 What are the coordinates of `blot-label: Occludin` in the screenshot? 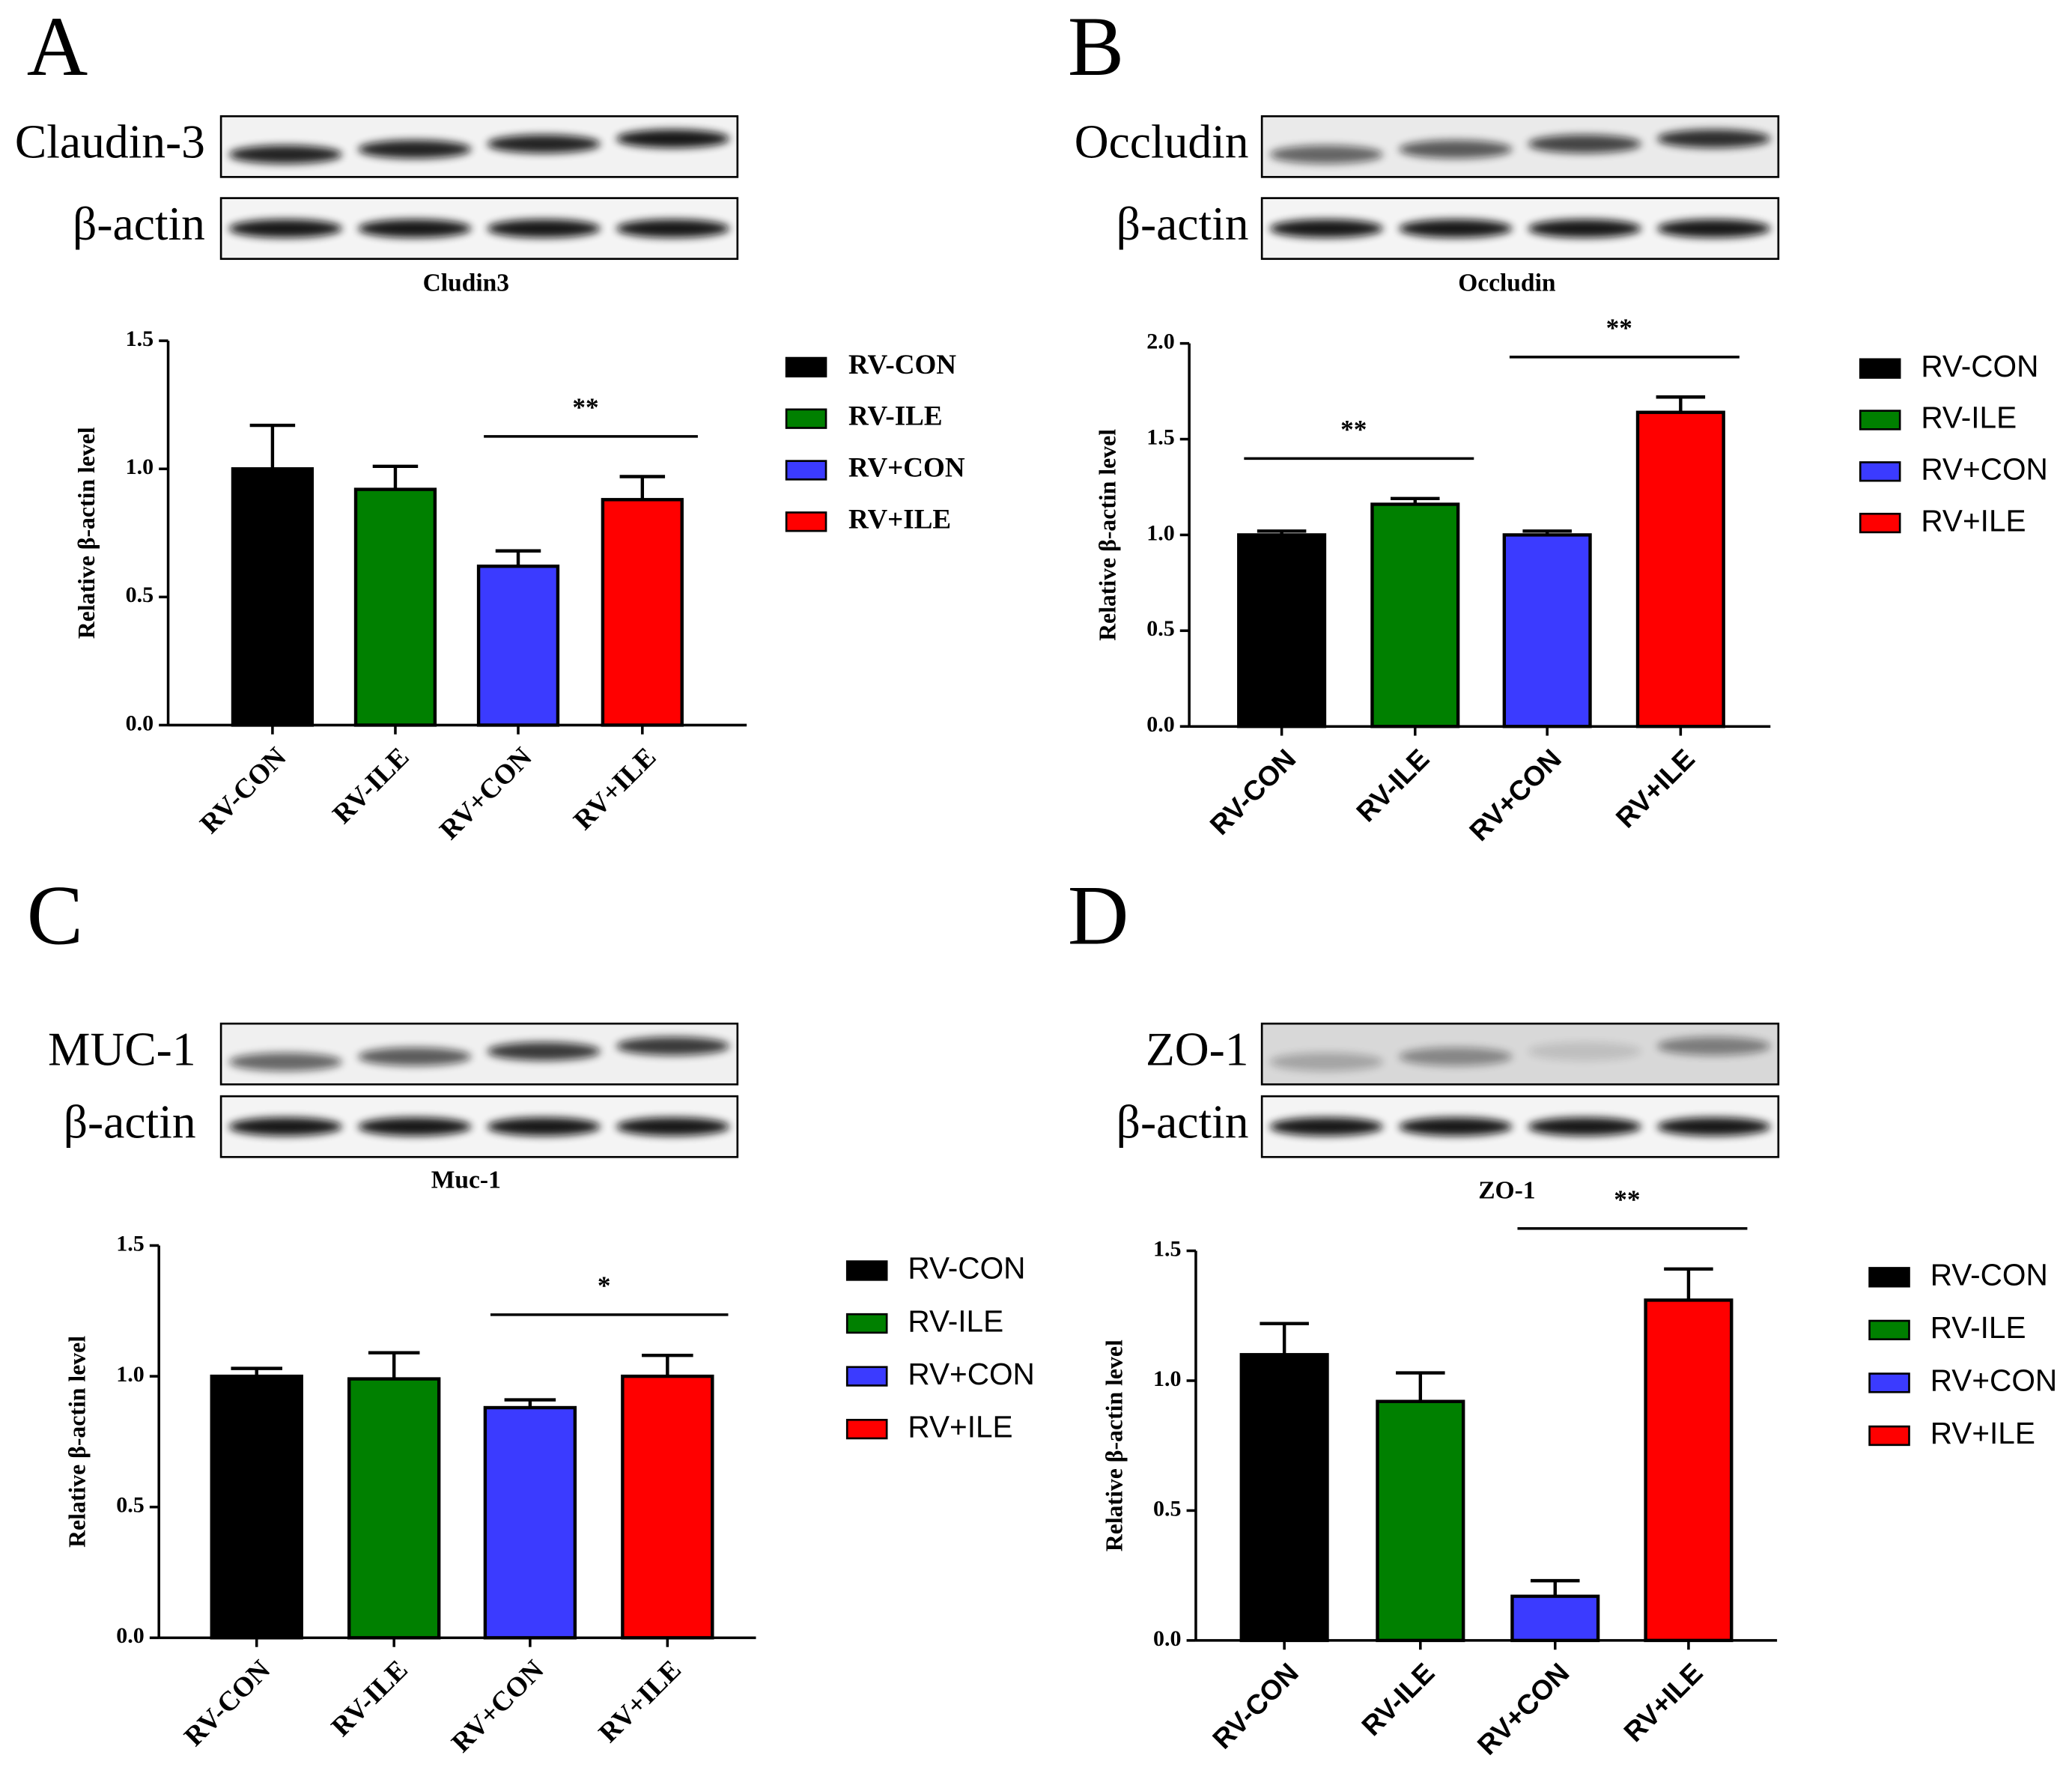 It's located at (1162, 141).